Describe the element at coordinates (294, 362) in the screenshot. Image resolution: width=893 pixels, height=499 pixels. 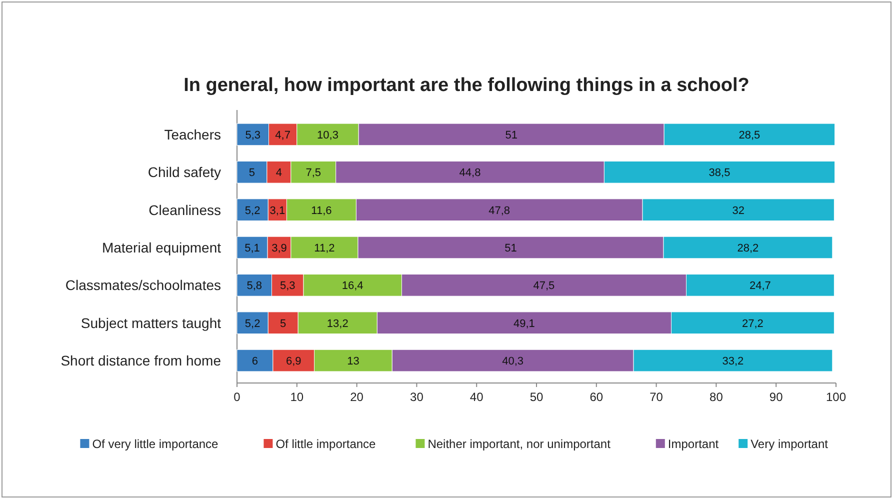
I see `data-label: 6,9` at that location.